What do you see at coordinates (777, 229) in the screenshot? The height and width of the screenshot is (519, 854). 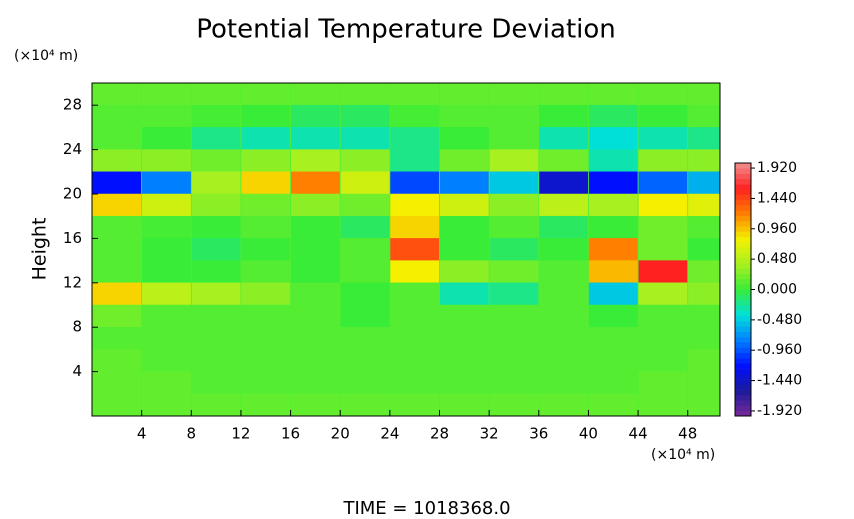 I see `colorbar-tick-label: 0.960` at bounding box center [777, 229].